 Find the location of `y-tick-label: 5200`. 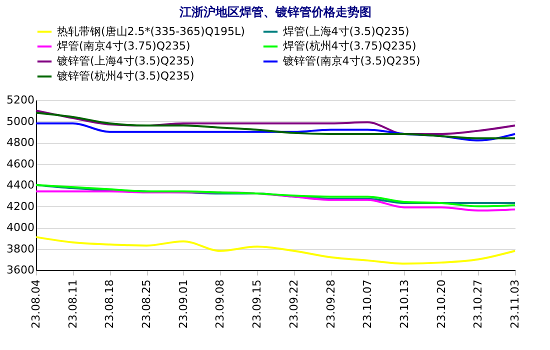

y-tick-label: 5200 is located at coordinates (20, 100).